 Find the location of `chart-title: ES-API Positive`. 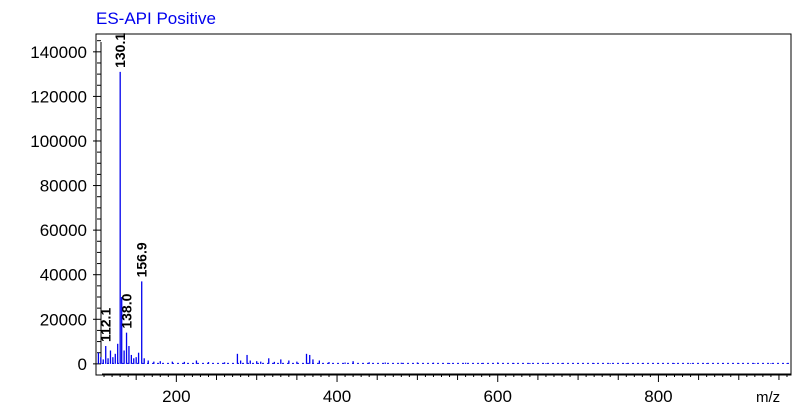

chart-title: ES-API Positive is located at coordinates (156, 18).